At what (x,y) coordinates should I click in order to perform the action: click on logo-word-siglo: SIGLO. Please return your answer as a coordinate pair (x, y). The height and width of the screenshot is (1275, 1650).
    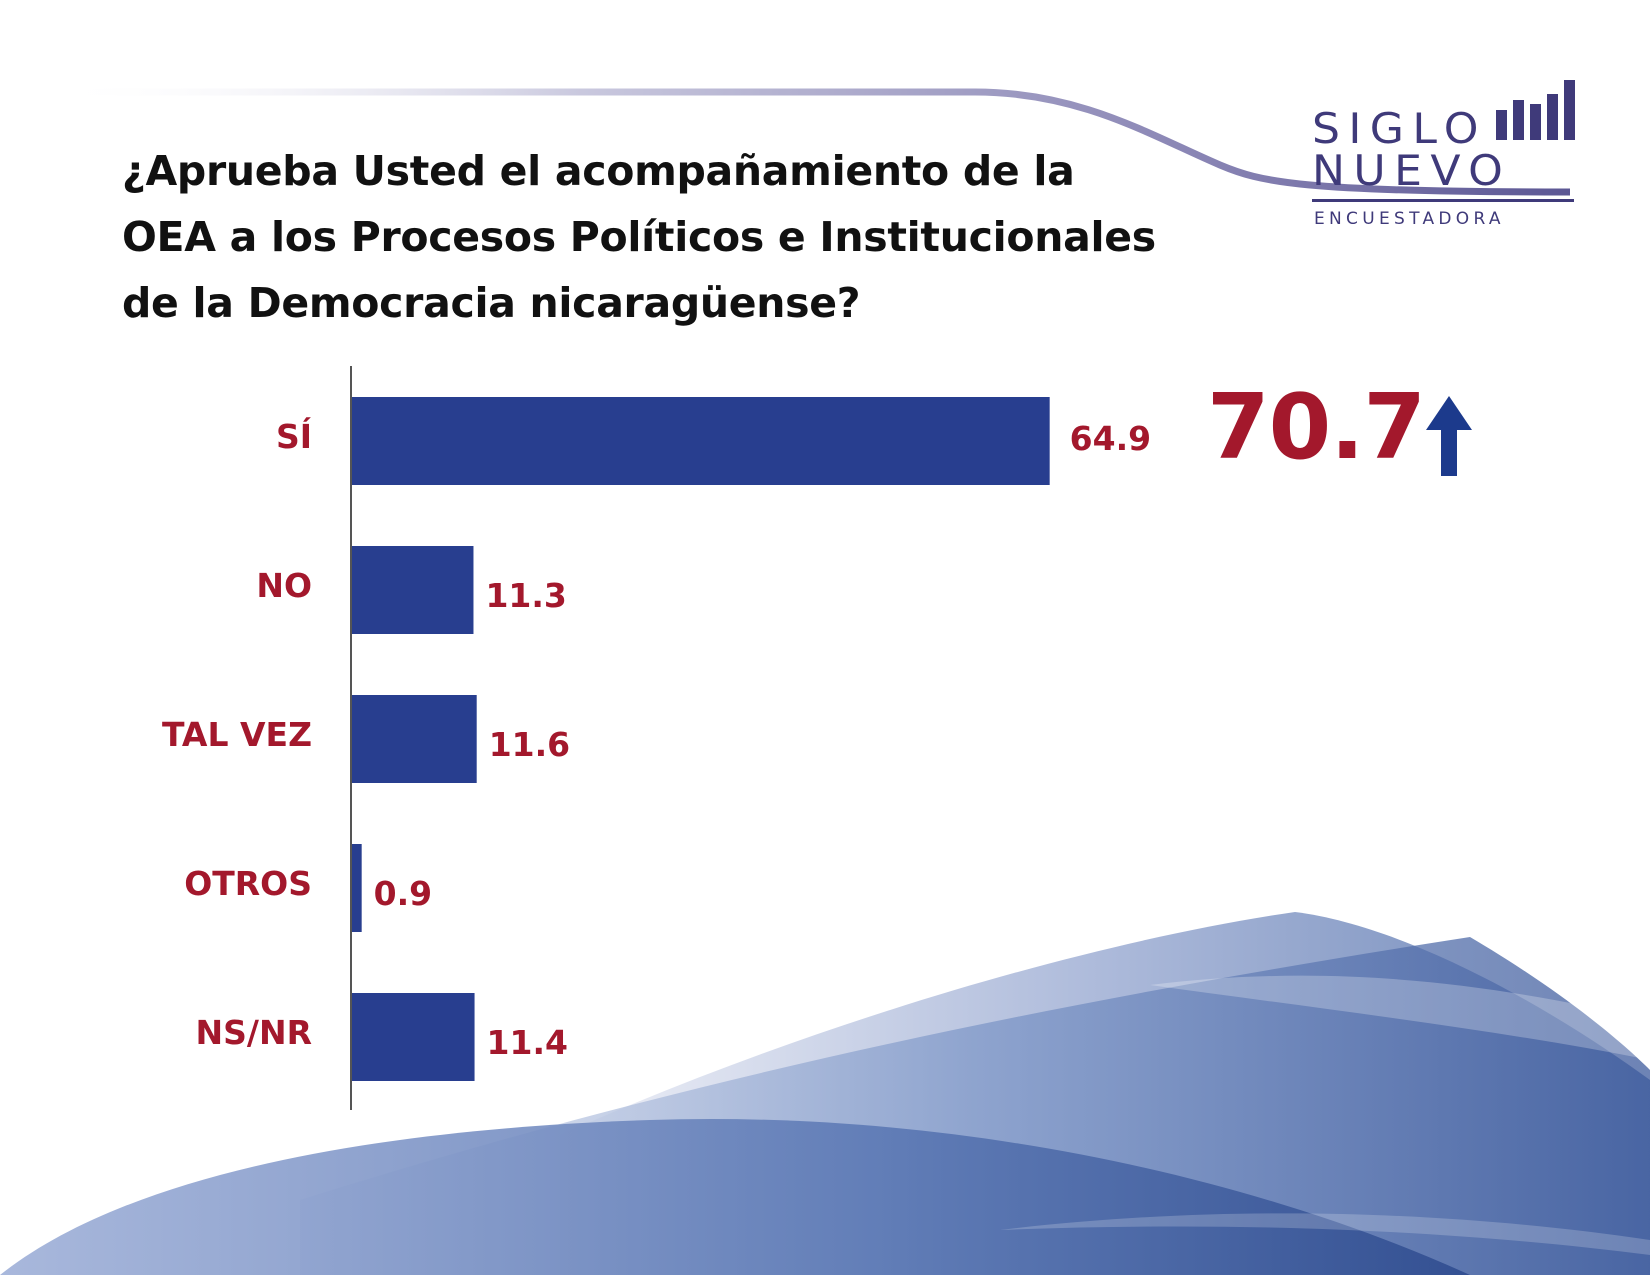
    Looking at the image, I should click on (1399, 128).